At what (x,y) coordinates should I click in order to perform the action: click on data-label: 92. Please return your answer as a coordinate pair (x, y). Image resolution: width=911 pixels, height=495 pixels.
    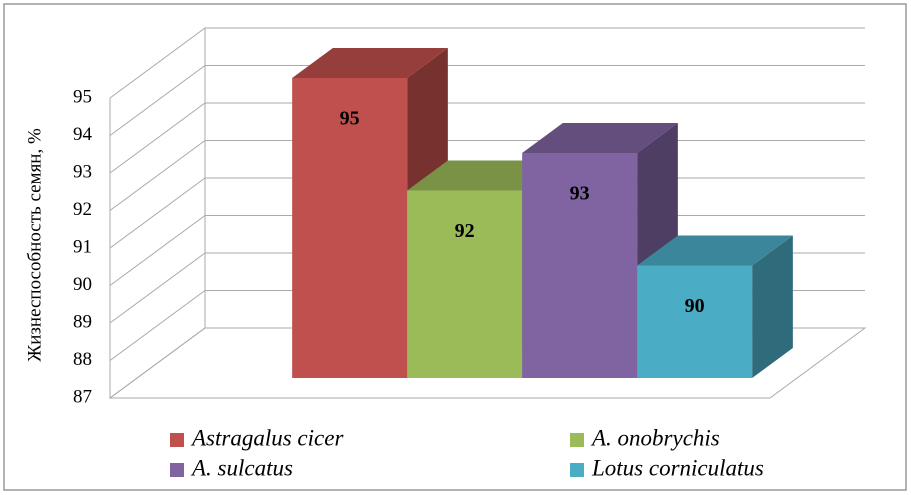
    Looking at the image, I should click on (465, 231).